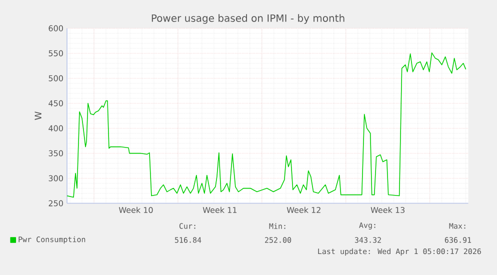 Image resolution: width=497 pixels, height=275 pixels. What do you see at coordinates (135, 210) in the screenshot?
I see `x-tick-label: Week 10` at bounding box center [135, 210].